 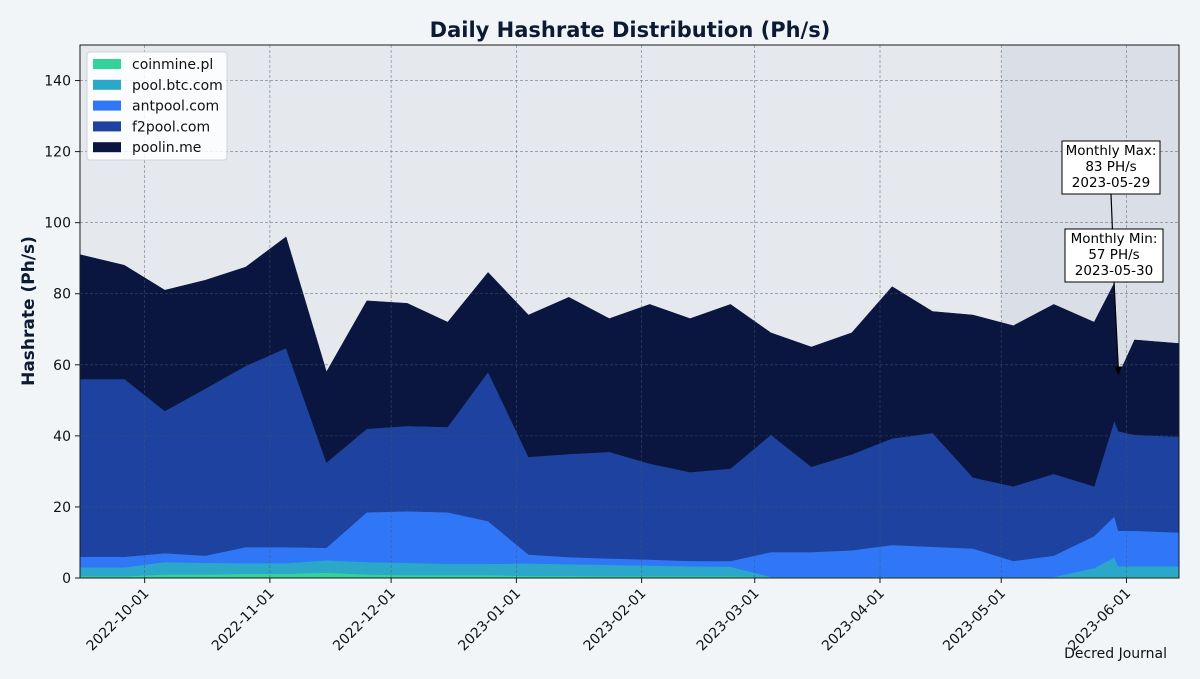 What do you see at coordinates (1115, 654) in the screenshot?
I see `credit-text: Decred Journal` at bounding box center [1115, 654].